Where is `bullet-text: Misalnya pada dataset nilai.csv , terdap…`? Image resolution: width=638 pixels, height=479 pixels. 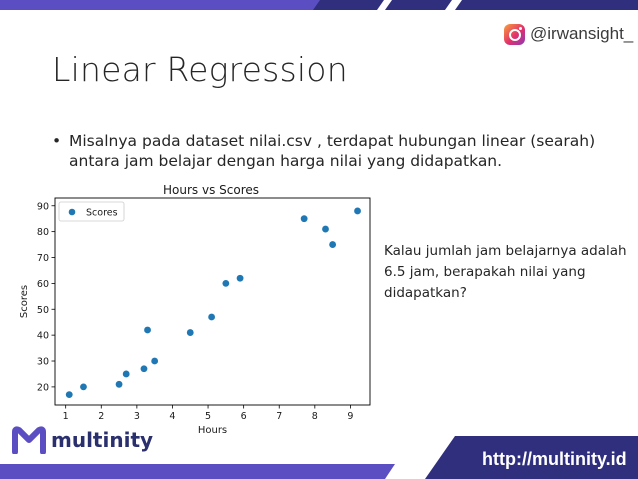
bullet-text: Misalnya pada dataset nilai.csv , terdap… is located at coordinates (339, 151).